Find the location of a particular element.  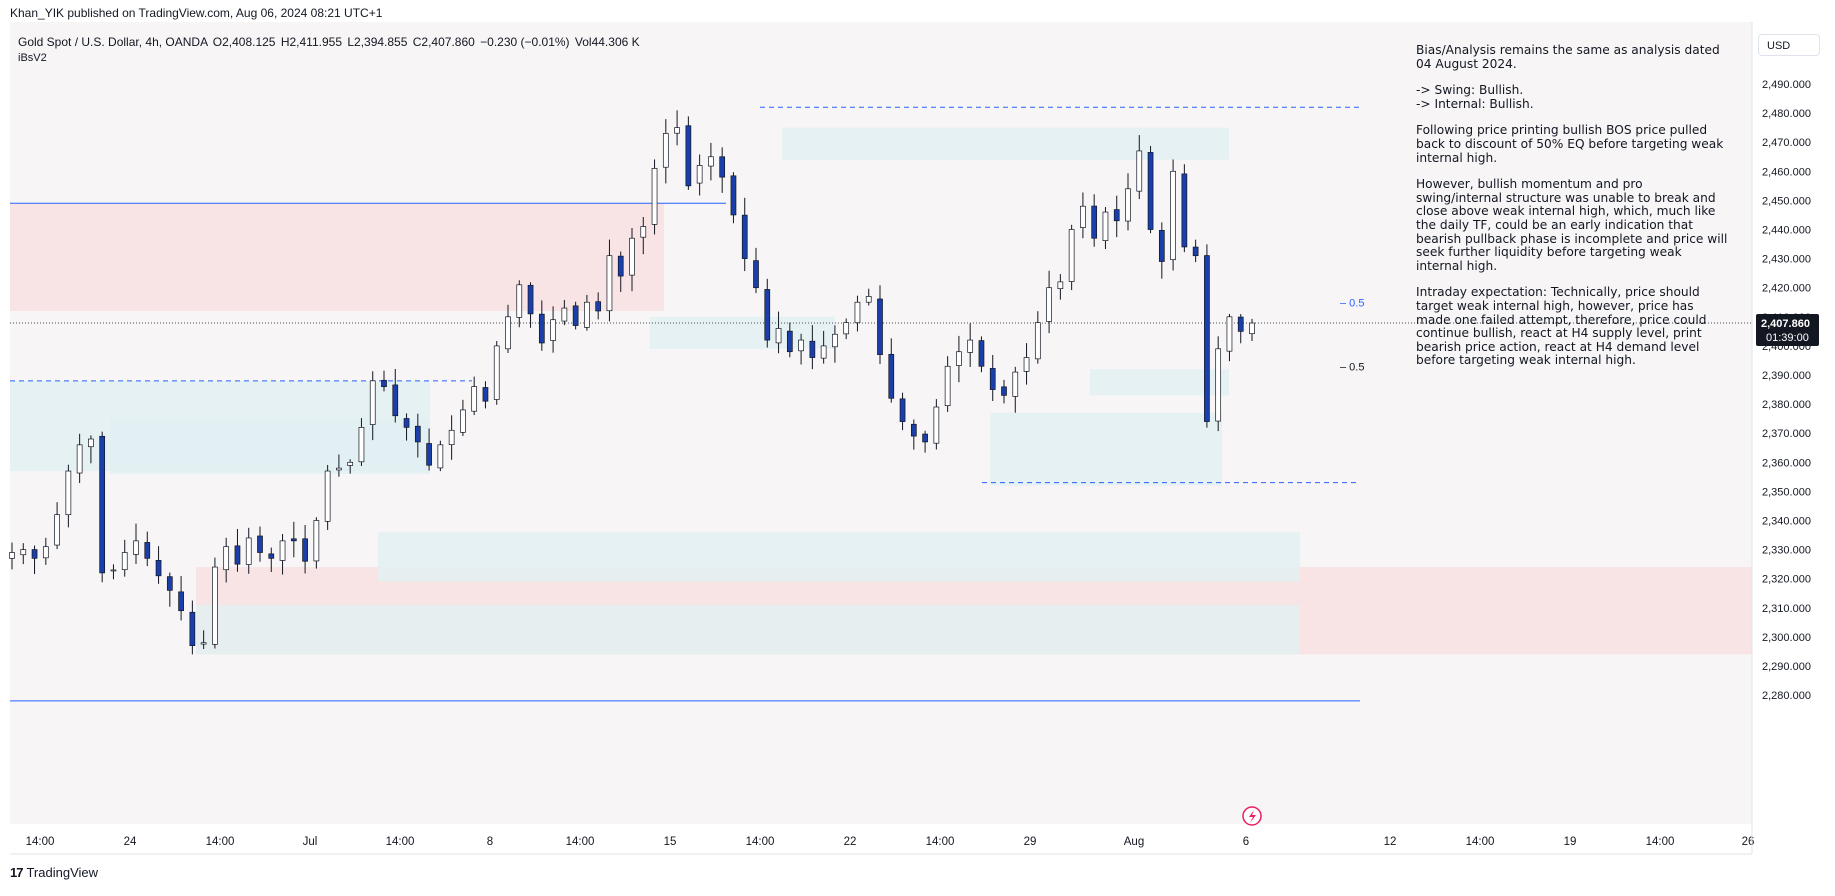

y-tick-label: 2,280.000 is located at coordinates (1786, 696).